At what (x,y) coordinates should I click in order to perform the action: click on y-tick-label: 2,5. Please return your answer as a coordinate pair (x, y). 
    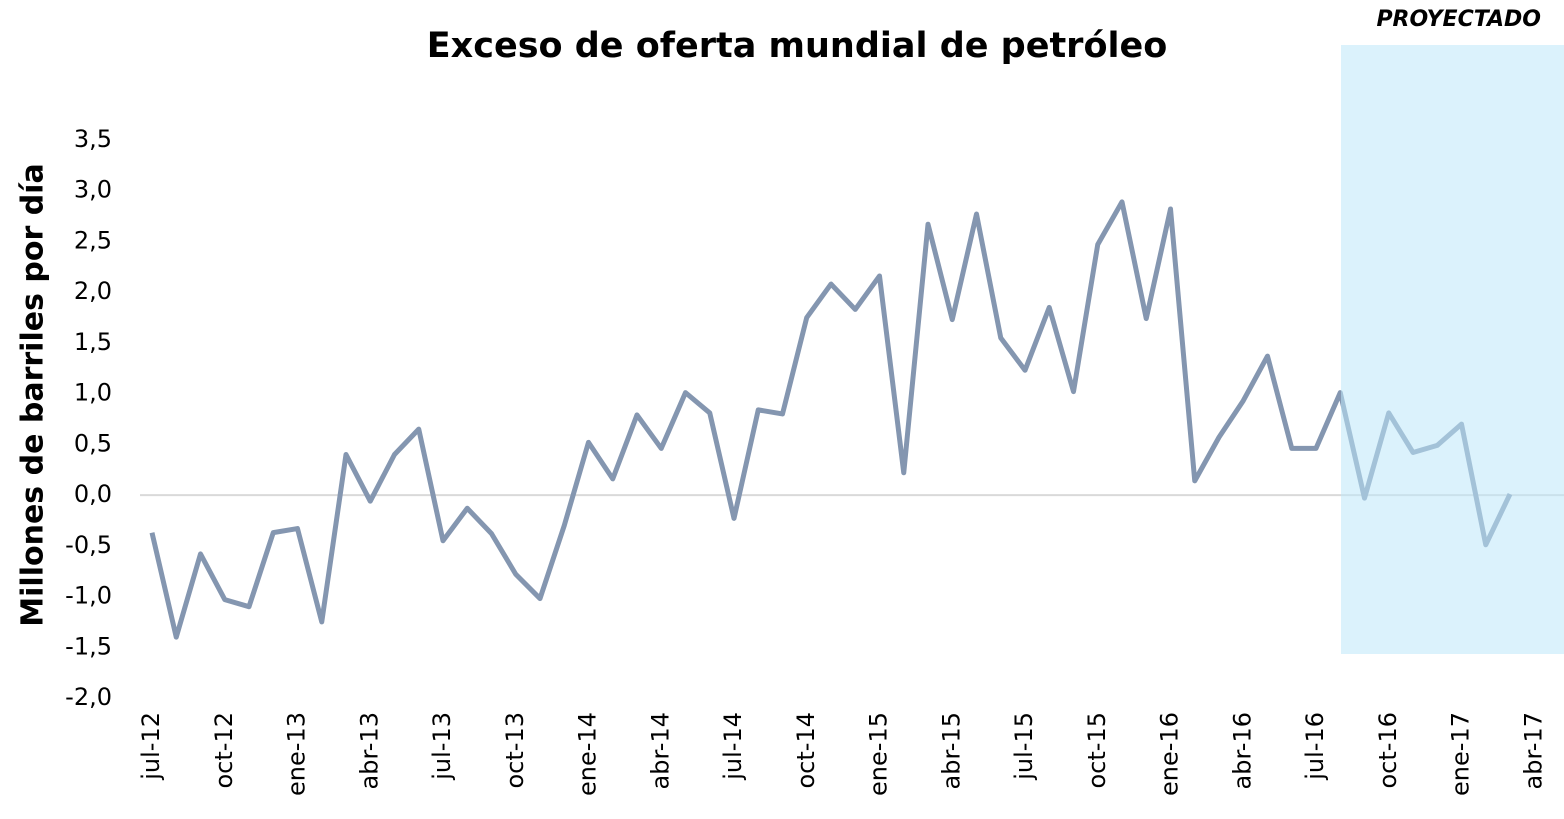
    Looking at the image, I should click on (93, 240).